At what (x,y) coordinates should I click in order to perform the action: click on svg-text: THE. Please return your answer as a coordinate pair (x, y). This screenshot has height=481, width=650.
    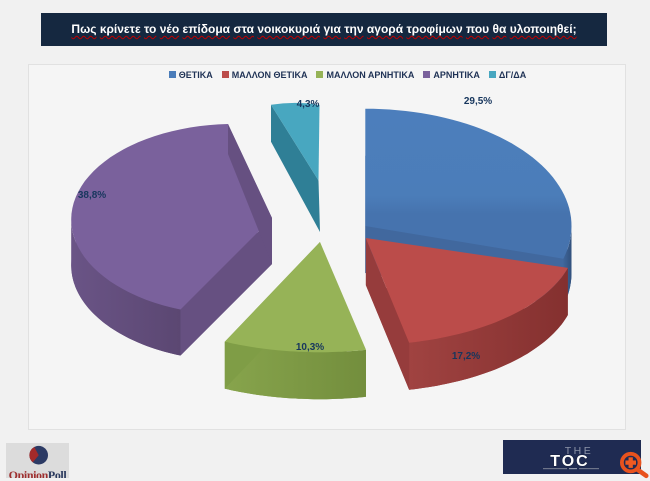
    Looking at the image, I should click on (579, 451).